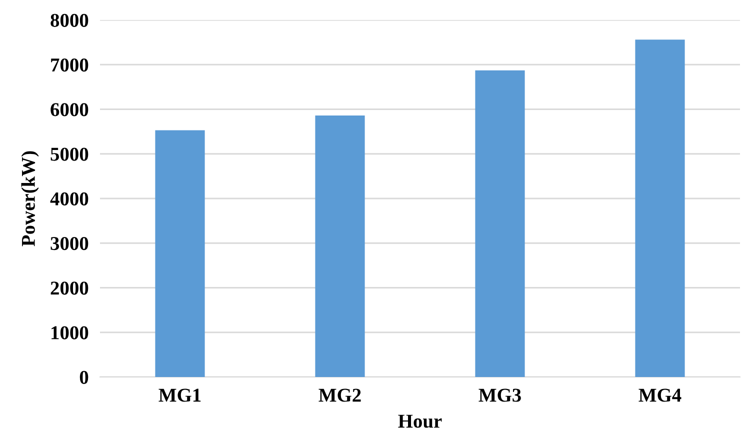 The height and width of the screenshot is (443, 744). Describe the element at coordinates (69, 199) in the screenshot. I see `y-tick-label: 4000` at that location.